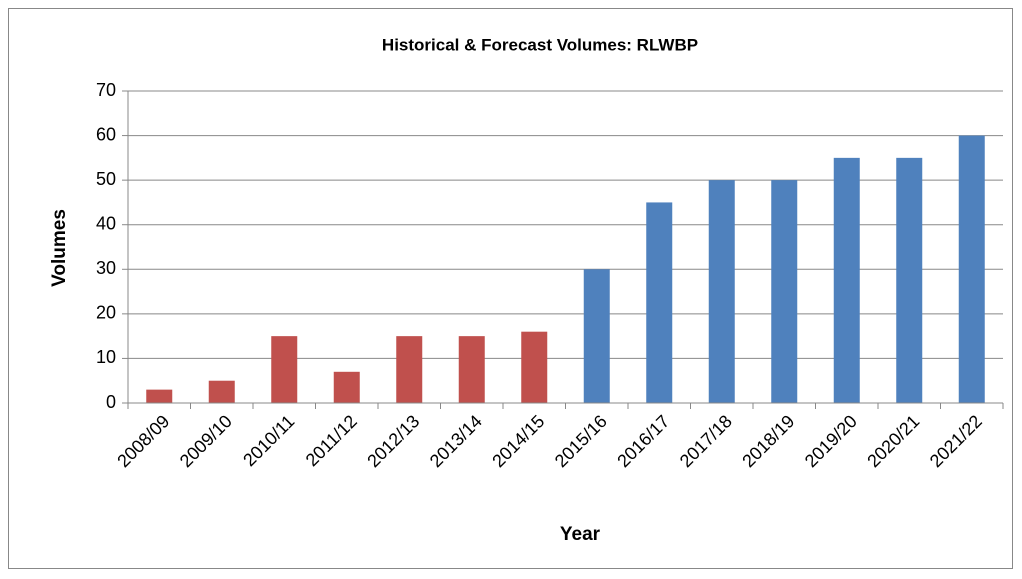 The width and height of the screenshot is (1022, 579). What do you see at coordinates (106, 90) in the screenshot?
I see `y-tick-label: 70` at bounding box center [106, 90].